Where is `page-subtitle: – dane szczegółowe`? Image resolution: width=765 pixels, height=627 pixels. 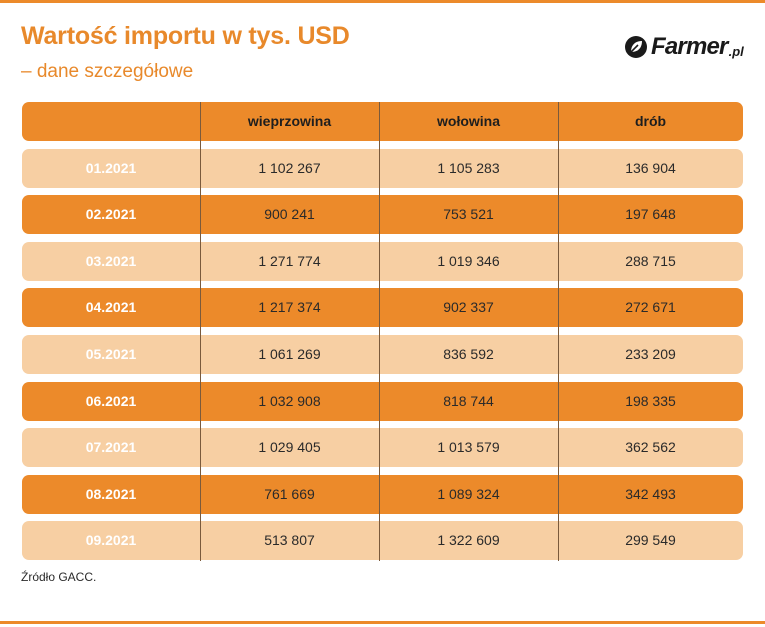 page-subtitle: – dane szczegółowe is located at coordinates (107, 71).